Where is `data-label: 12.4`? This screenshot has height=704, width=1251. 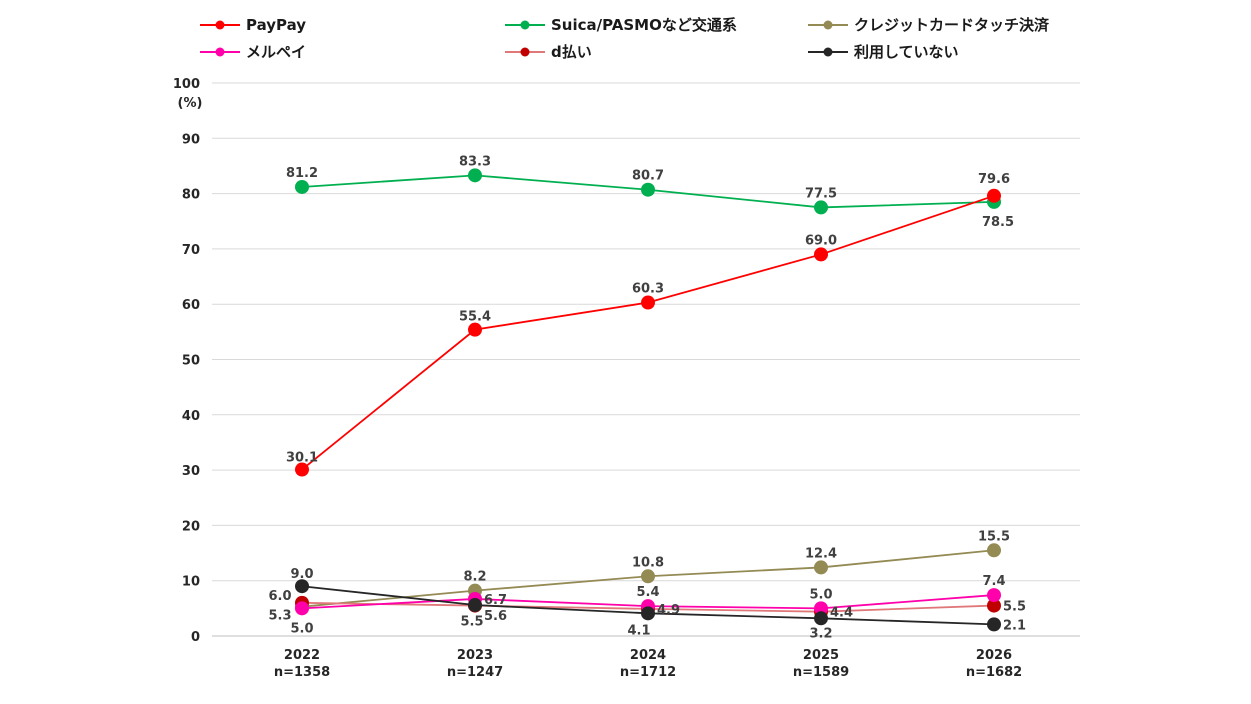 data-label: 12.4 is located at coordinates (821, 553).